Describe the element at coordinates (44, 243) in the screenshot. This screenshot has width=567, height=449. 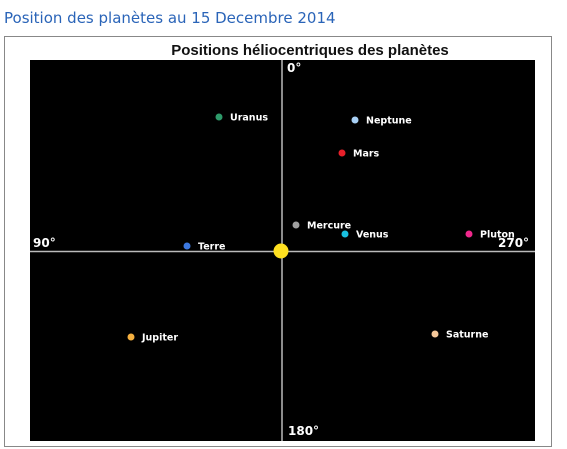
I see `axis-label: 90°` at that location.